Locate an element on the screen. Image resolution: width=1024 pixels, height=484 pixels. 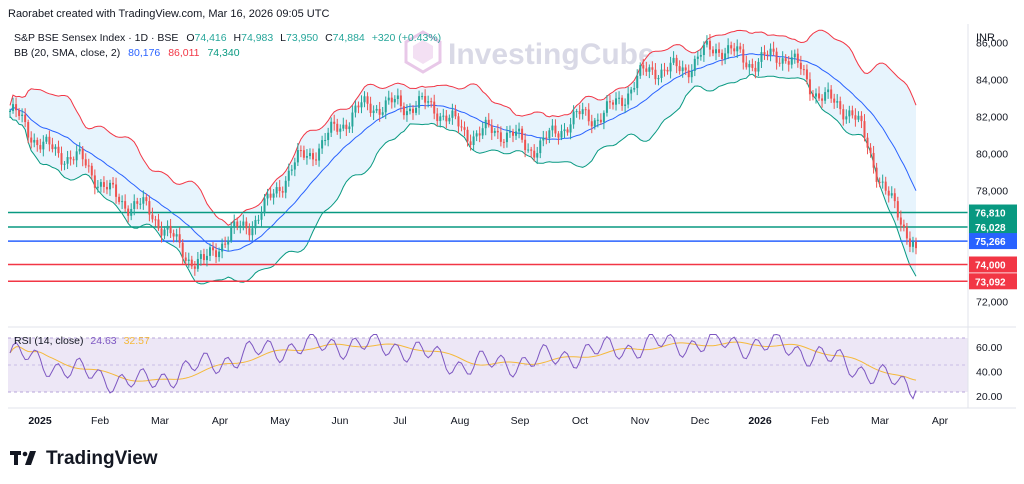
rsi-line is located at coordinates (463, 366).